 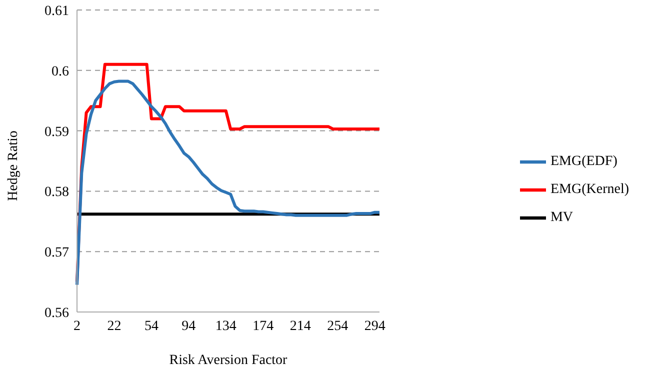 I want to click on y-tick-label: 0.57, so click(x=56, y=253).